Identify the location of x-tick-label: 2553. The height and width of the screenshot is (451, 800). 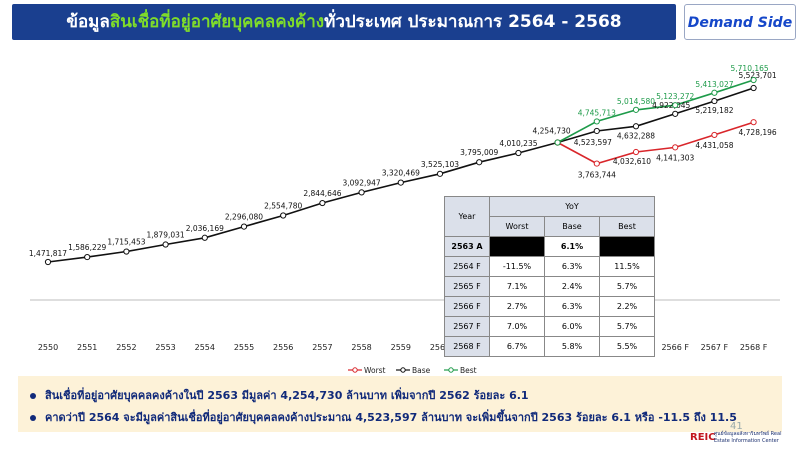
(165, 347).